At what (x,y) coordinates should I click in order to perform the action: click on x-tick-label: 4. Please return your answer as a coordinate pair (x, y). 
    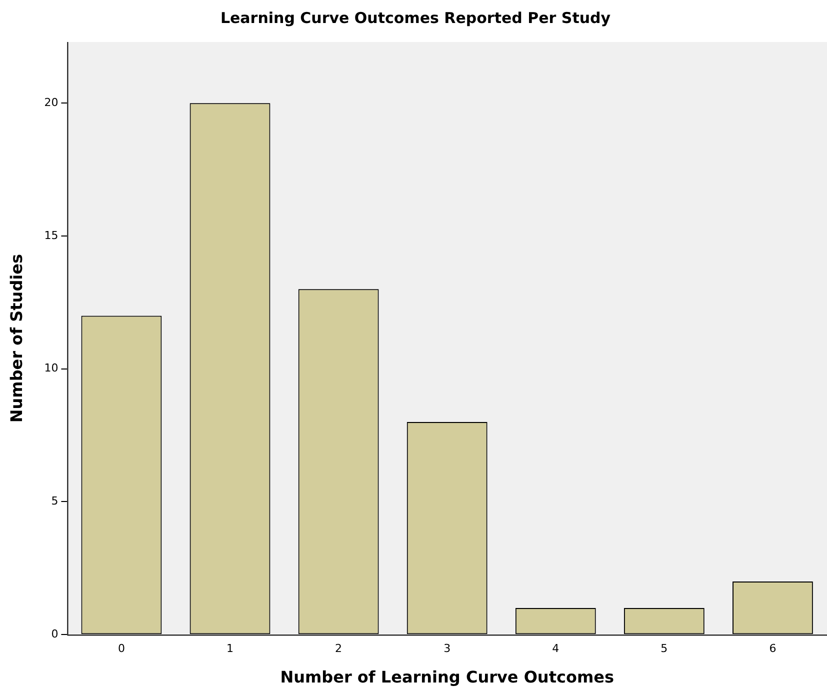
    Looking at the image, I should click on (556, 649).